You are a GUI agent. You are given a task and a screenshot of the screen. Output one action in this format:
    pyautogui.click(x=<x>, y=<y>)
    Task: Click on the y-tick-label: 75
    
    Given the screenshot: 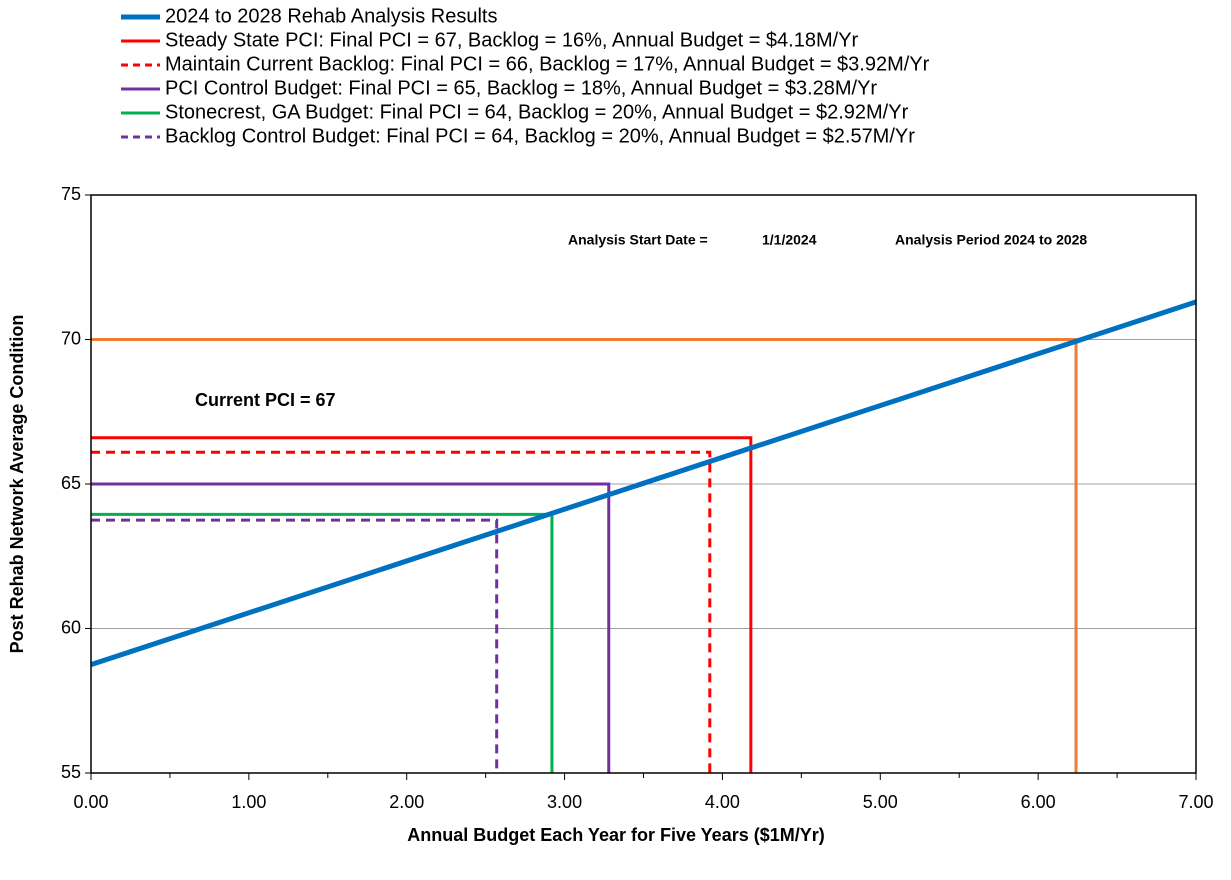 What is the action you would take?
    pyautogui.click(x=71, y=194)
    